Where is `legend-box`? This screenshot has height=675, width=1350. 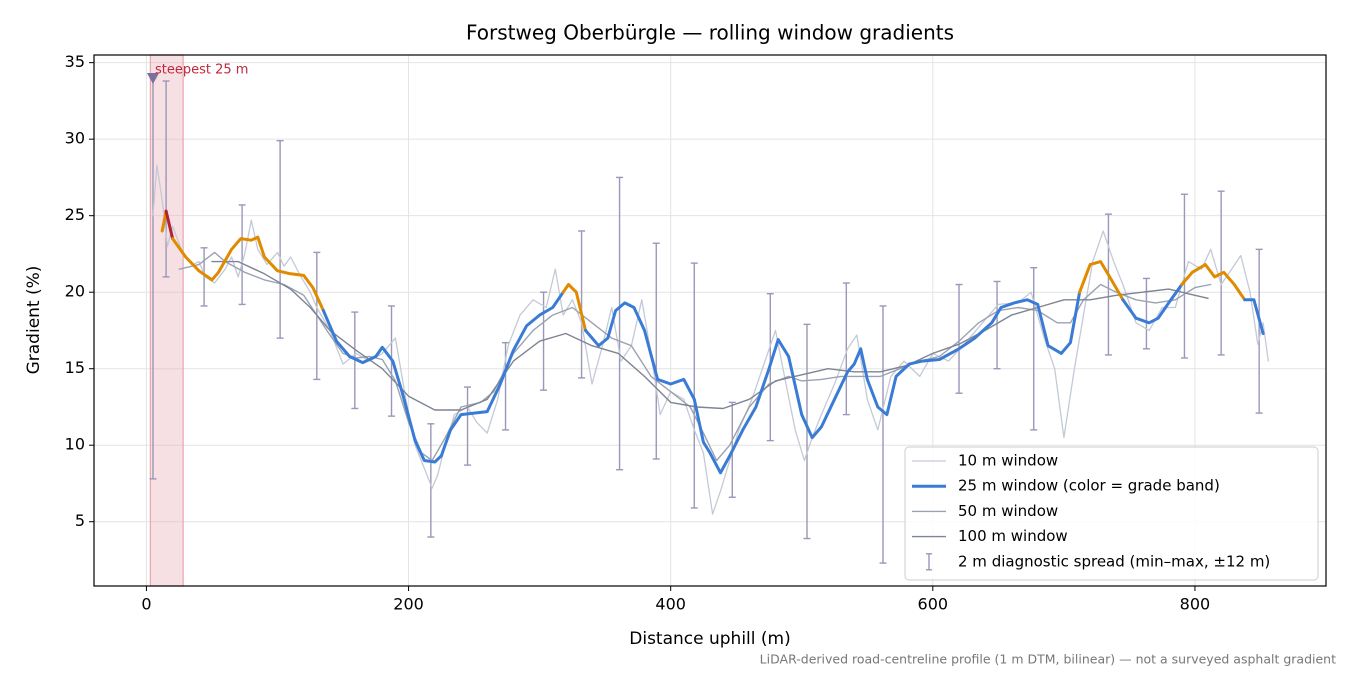
legend-box is located at coordinates (1111, 513).